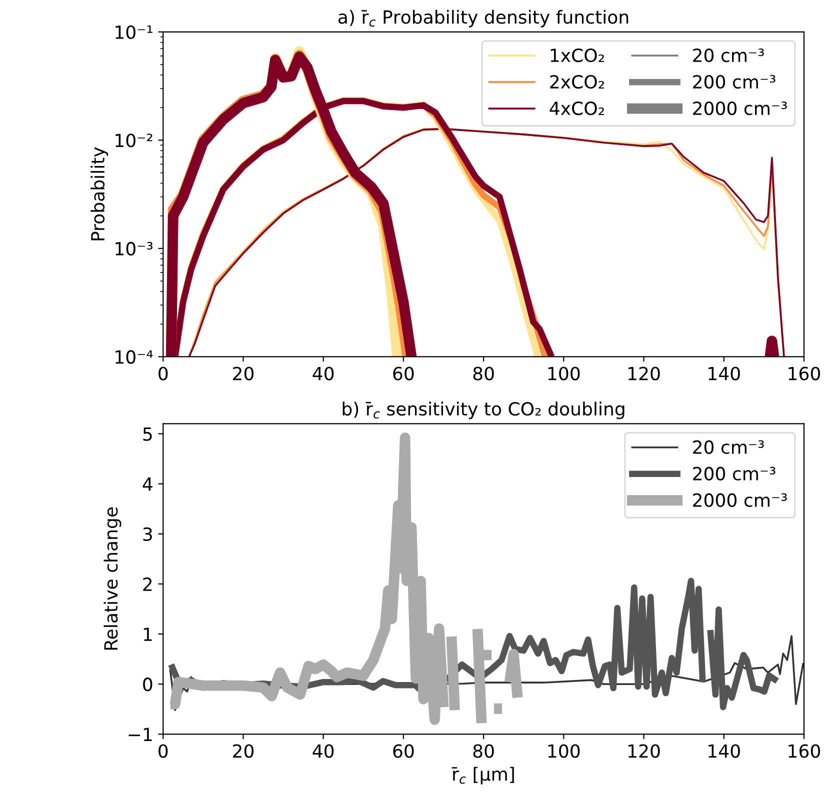  What do you see at coordinates (147, 534) in the screenshot?
I see `y-tick-label: 3` at bounding box center [147, 534].